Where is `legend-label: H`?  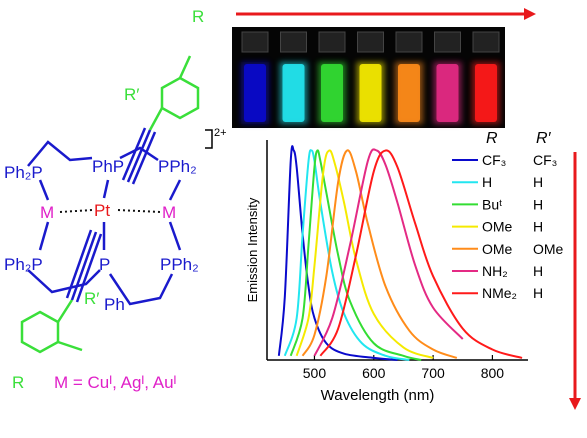 legend-label: H is located at coordinates (487, 182).